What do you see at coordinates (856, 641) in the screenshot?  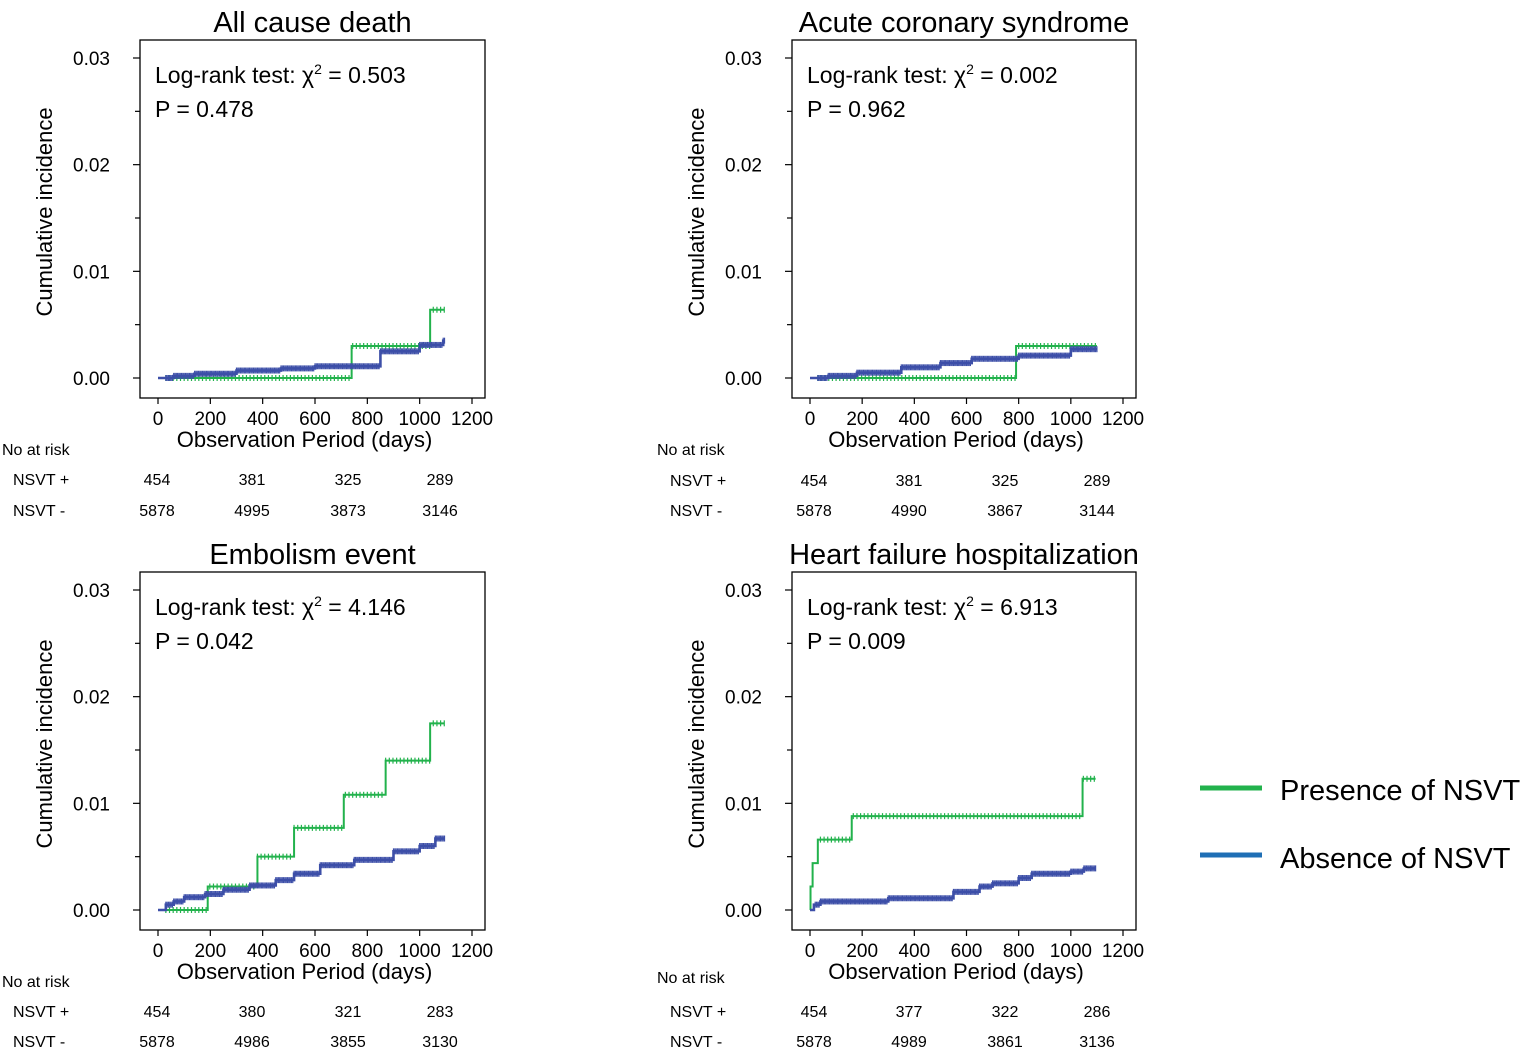 I see `p-value-annotation: P = 0.009` at bounding box center [856, 641].